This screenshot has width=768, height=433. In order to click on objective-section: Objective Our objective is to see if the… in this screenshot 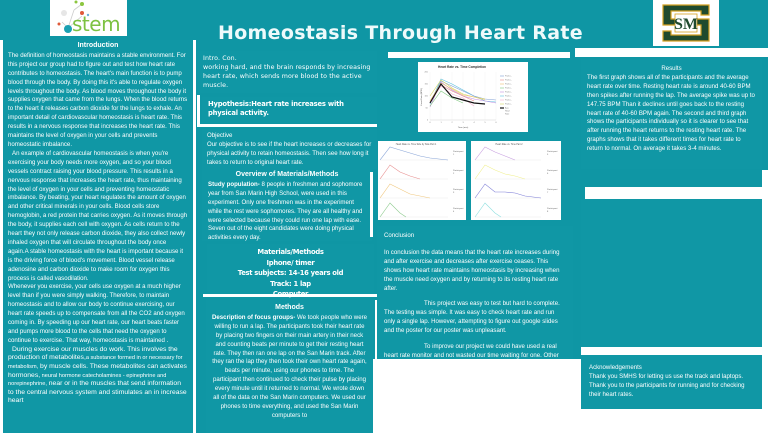, I will do `click(289, 149)`.